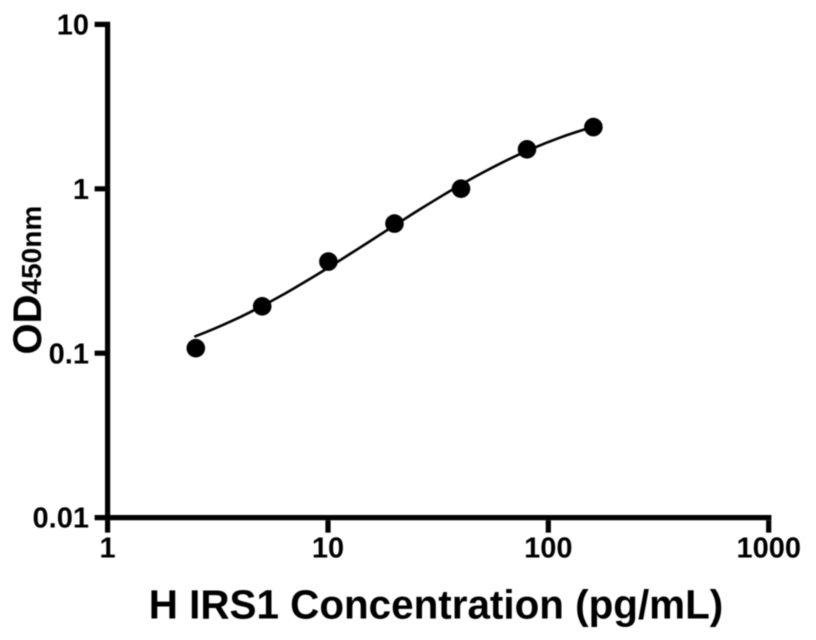 Image resolution: width=816 pixels, height=640 pixels. Describe the element at coordinates (436, 605) in the screenshot. I see `svg-text: H IRS1 Concentration (pg/mL)` at that location.